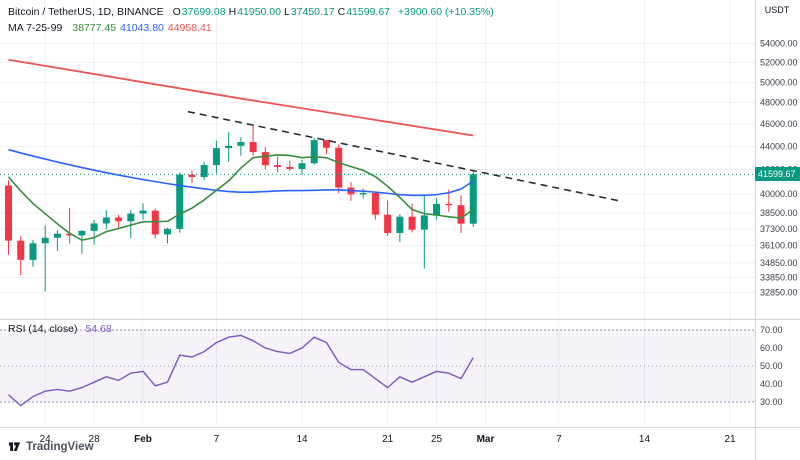 The image size is (800, 460). I want to click on ohlc-key: C, so click(341, 12).